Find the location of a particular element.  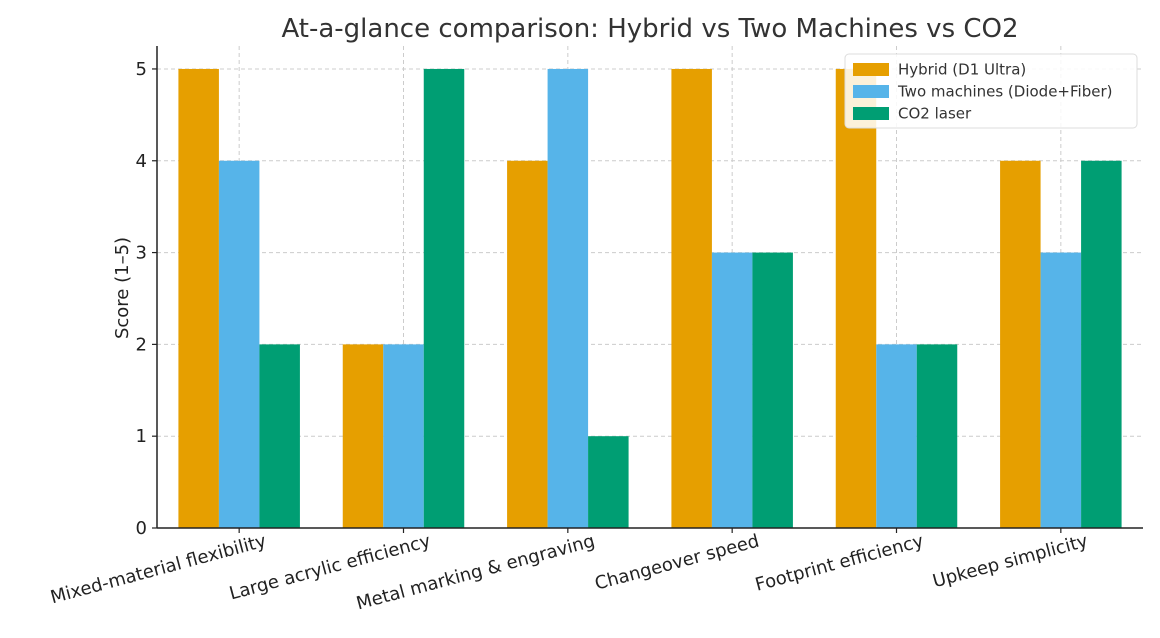

x-tick-label: Footprint efficiency is located at coordinates (839, 562).